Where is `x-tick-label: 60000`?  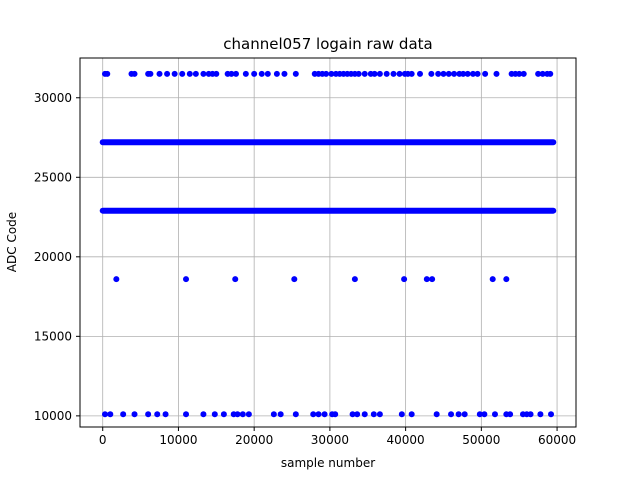 x-tick-label: 60000 is located at coordinates (557, 440).